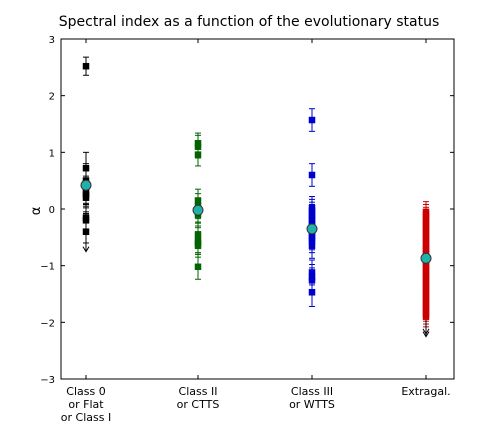 This screenshot has height=422, width=498. What do you see at coordinates (52, 40) in the screenshot?
I see `y-tick-label: 3` at bounding box center [52, 40].